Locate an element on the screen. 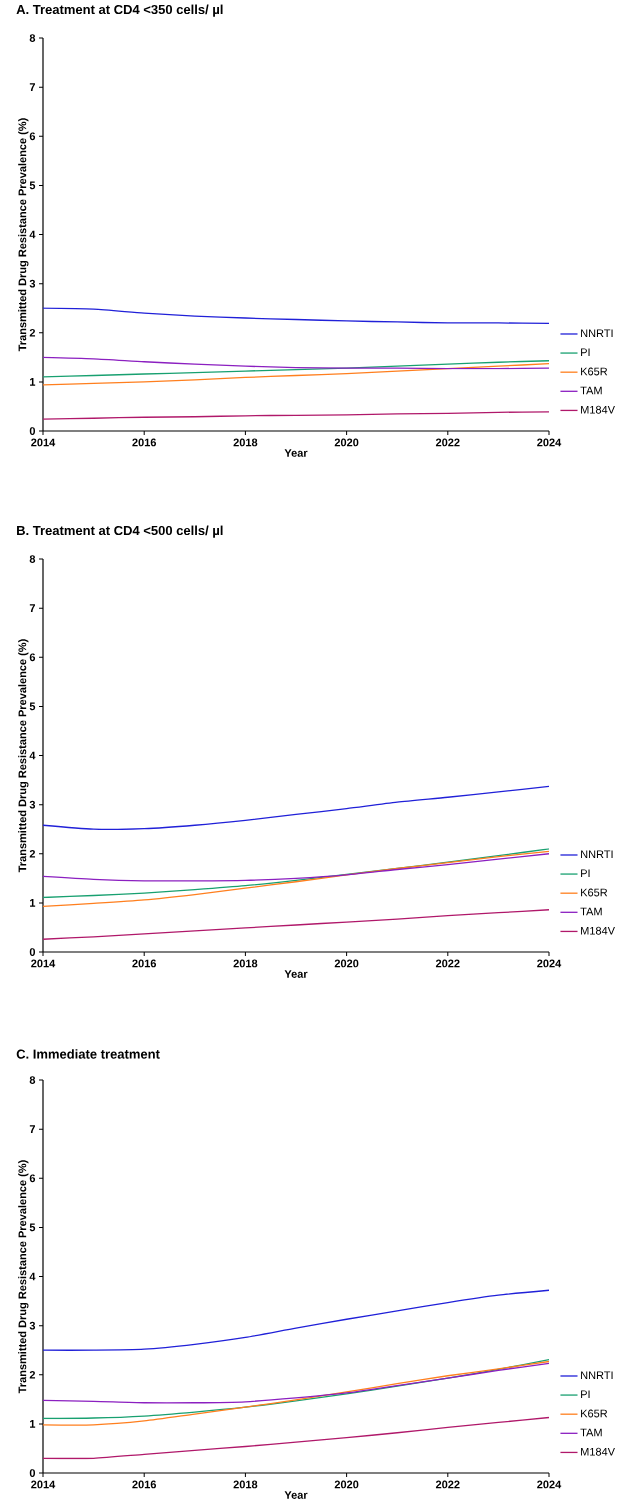 The width and height of the screenshot is (627, 1512). chart-title: A. Treatment at CD4 <350 cells/ µl is located at coordinates (119, 10).